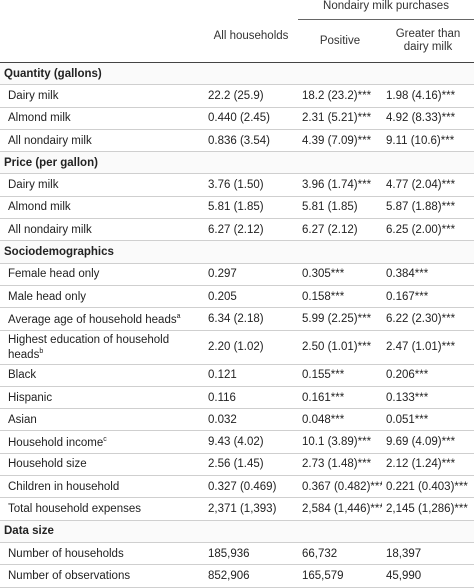 The image size is (474, 588). What do you see at coordinates (428, 297) in the screenshot?
I see `cell: 0.167***` at bounding box center [428, 297].